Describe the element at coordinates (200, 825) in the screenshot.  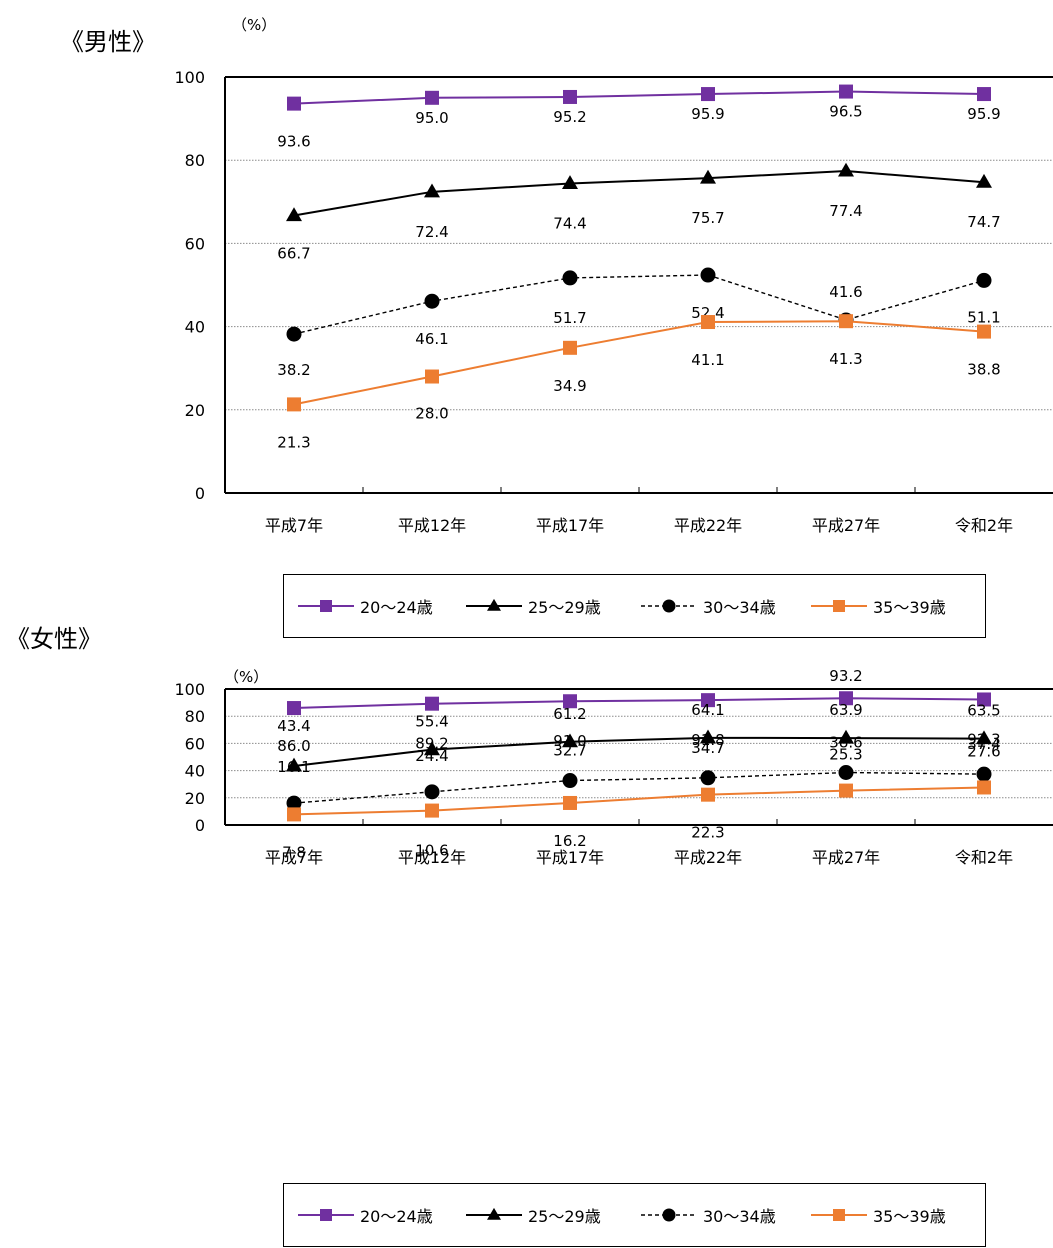
I see `y-tick-label: 0` at that location.